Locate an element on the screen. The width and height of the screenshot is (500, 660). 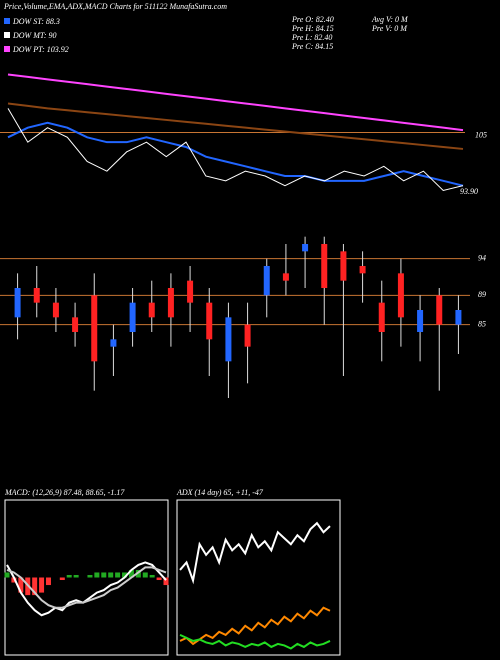
legend-entry: DOW PT: 103.92 is located at coordinates (40, 49).